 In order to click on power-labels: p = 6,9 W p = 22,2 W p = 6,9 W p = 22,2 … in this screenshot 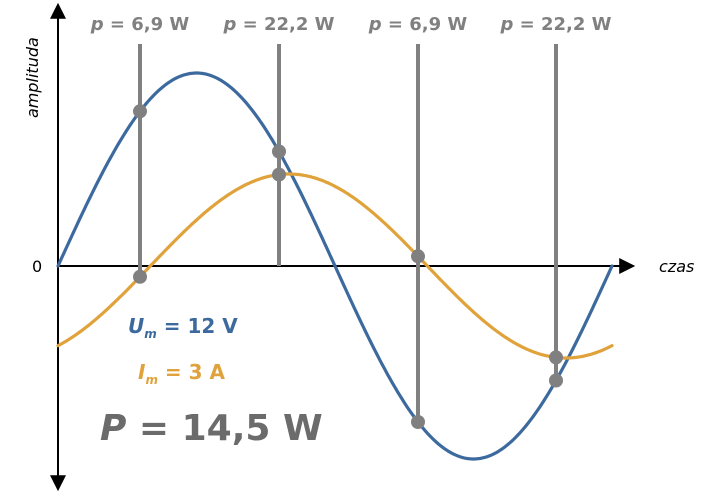, I will do `click(351, 24)`.